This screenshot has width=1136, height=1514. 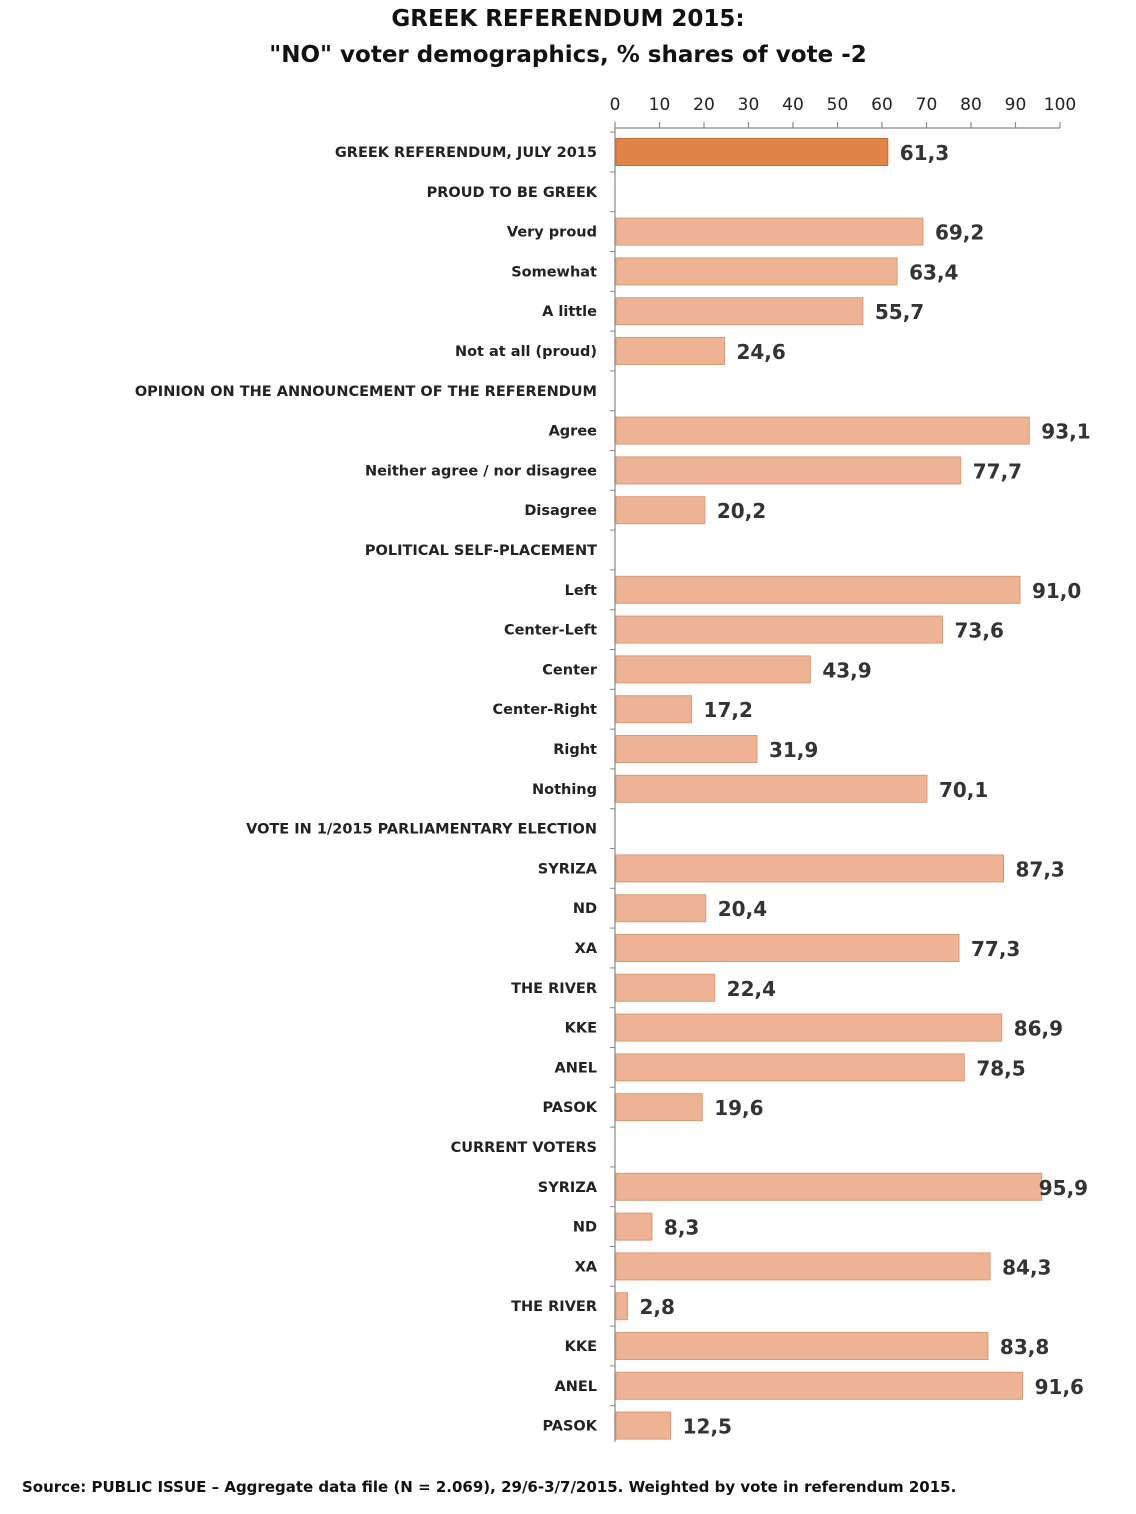 What do you see at coordinates (1056, 591) in the screenshot?
I see `data-label: 91,0` at bounding box center [1056, 591].